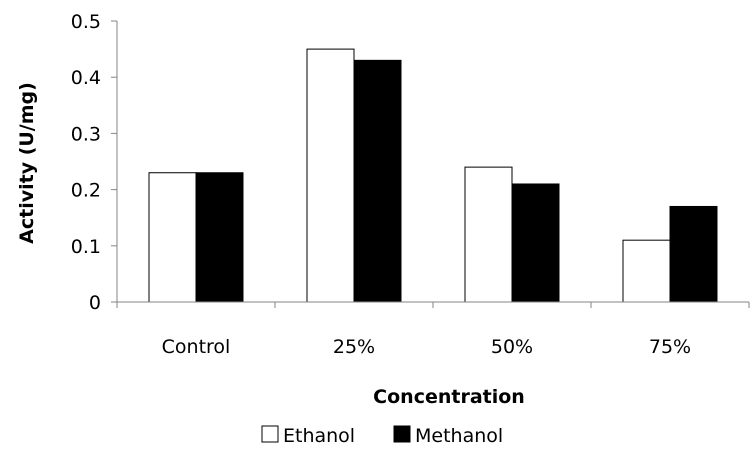  What do you see at coordinates (449, 397) in the screenshot?
I see `x-axis-title: Concentration` at bounding box center [449, 397].